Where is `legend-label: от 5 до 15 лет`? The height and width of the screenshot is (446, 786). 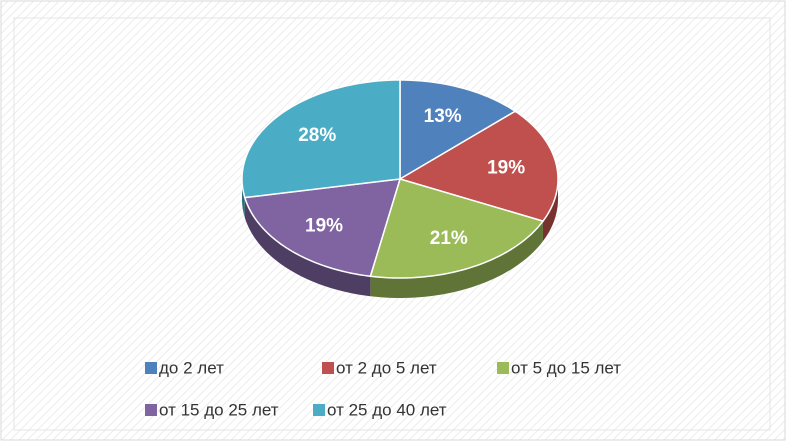
legend-label: от 5 до 15 лет is located at coordinates (566, 367).